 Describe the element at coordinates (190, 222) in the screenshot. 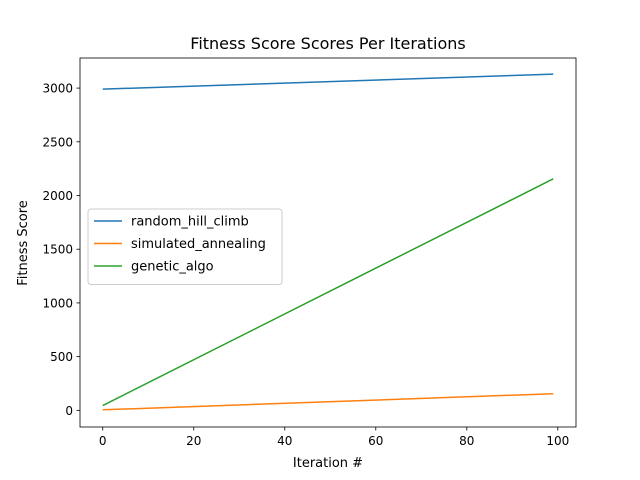

I see `legend-label-random_hill_climb: random_hill_climb` at that location.